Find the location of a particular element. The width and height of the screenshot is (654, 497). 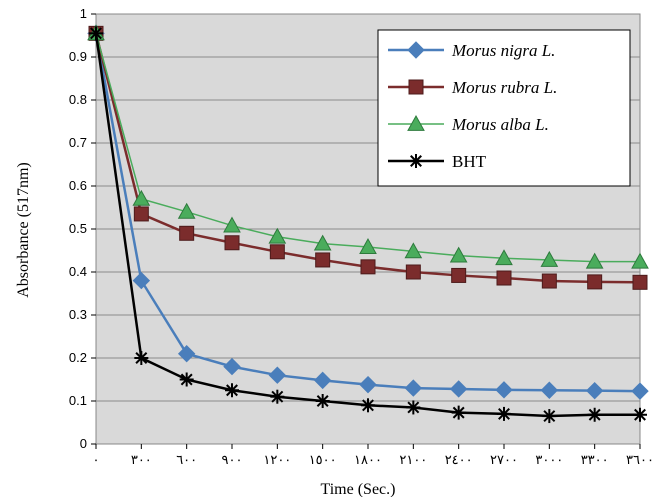

x-tick-label: ١٨٠٠ is located at coordinates (368, 459).